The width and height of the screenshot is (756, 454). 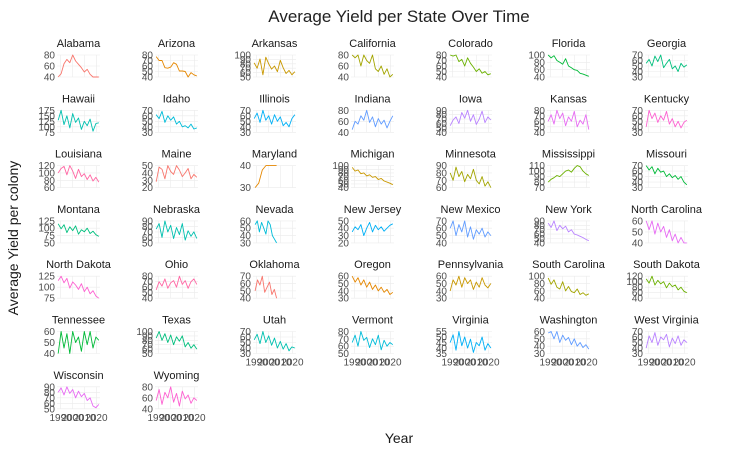 I want to click on facet-strip-label: Maine, so click(x=177, y=155).